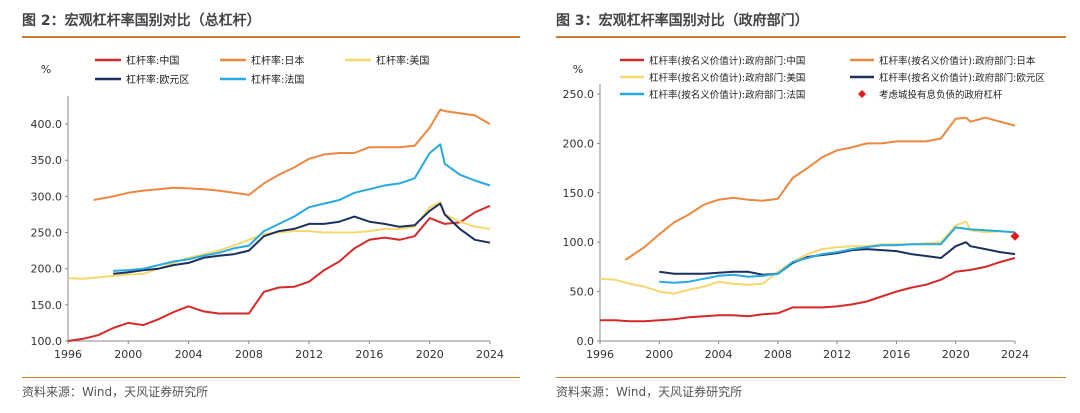 The width and height of the screenshot is (1080, 413). I want to click on series-marker, so click(1015, 236).